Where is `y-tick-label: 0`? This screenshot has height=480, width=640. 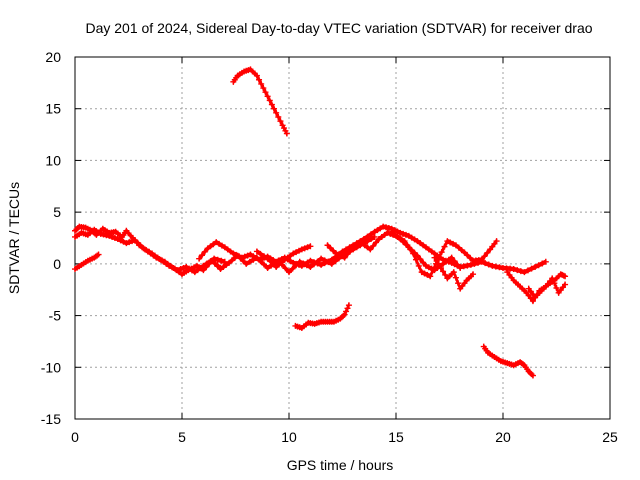
y-tick-label: 0 is located at coordinates (57, 264).